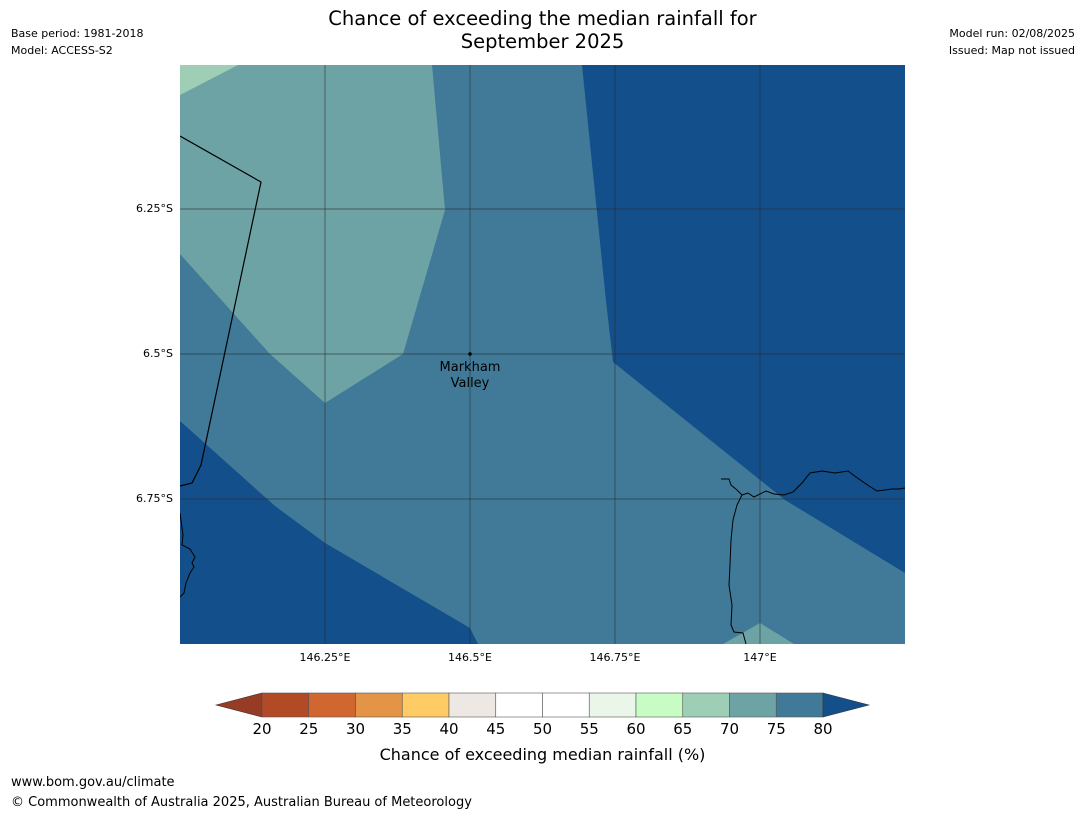 The width and height of the screenshot is (1085, 816). I want to click on place-label-line1: Markham, so click(470, 367).